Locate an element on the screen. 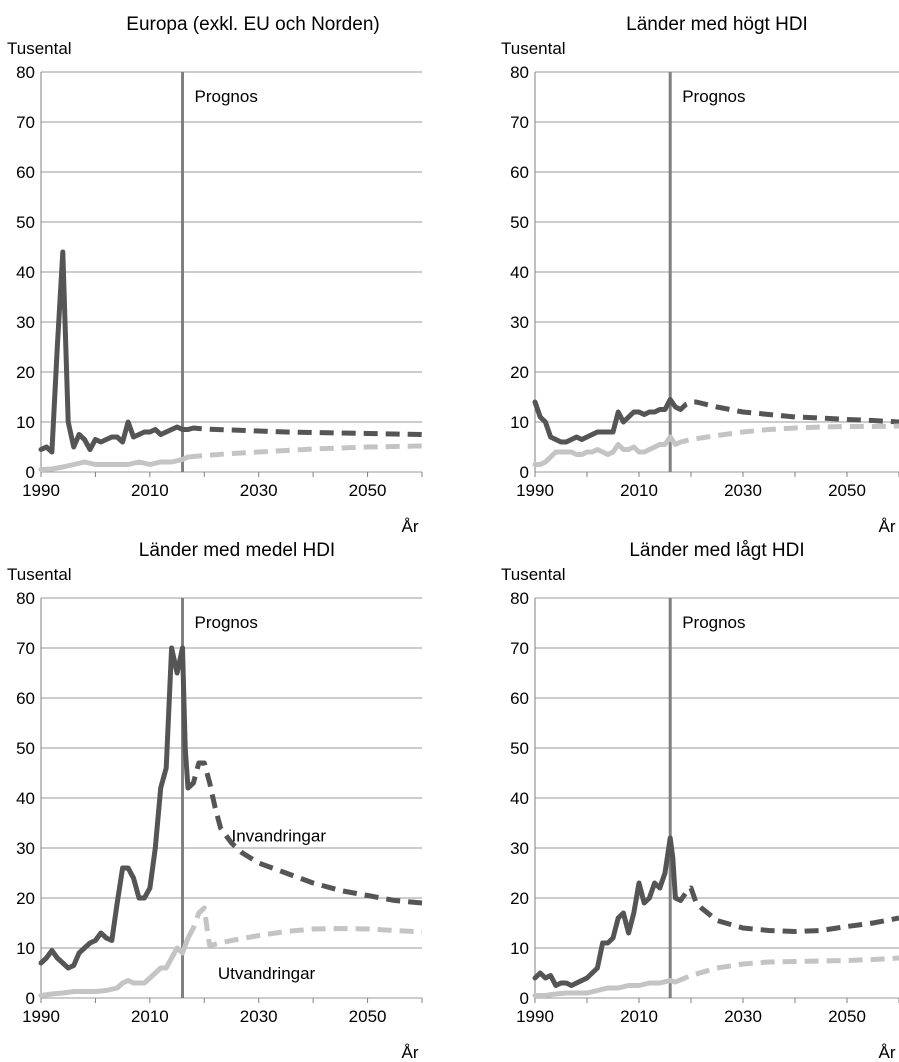 This screenshot has width=899, height=1062. chart-title: Länder med medel HDI is located at coordinates (237, 550).